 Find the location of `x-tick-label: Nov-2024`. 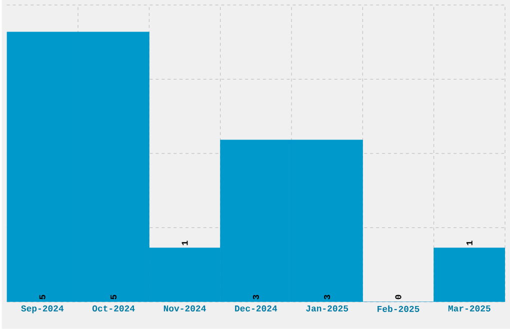

x-tick-label: Nov-2024 is located at coordinates (185, 309).